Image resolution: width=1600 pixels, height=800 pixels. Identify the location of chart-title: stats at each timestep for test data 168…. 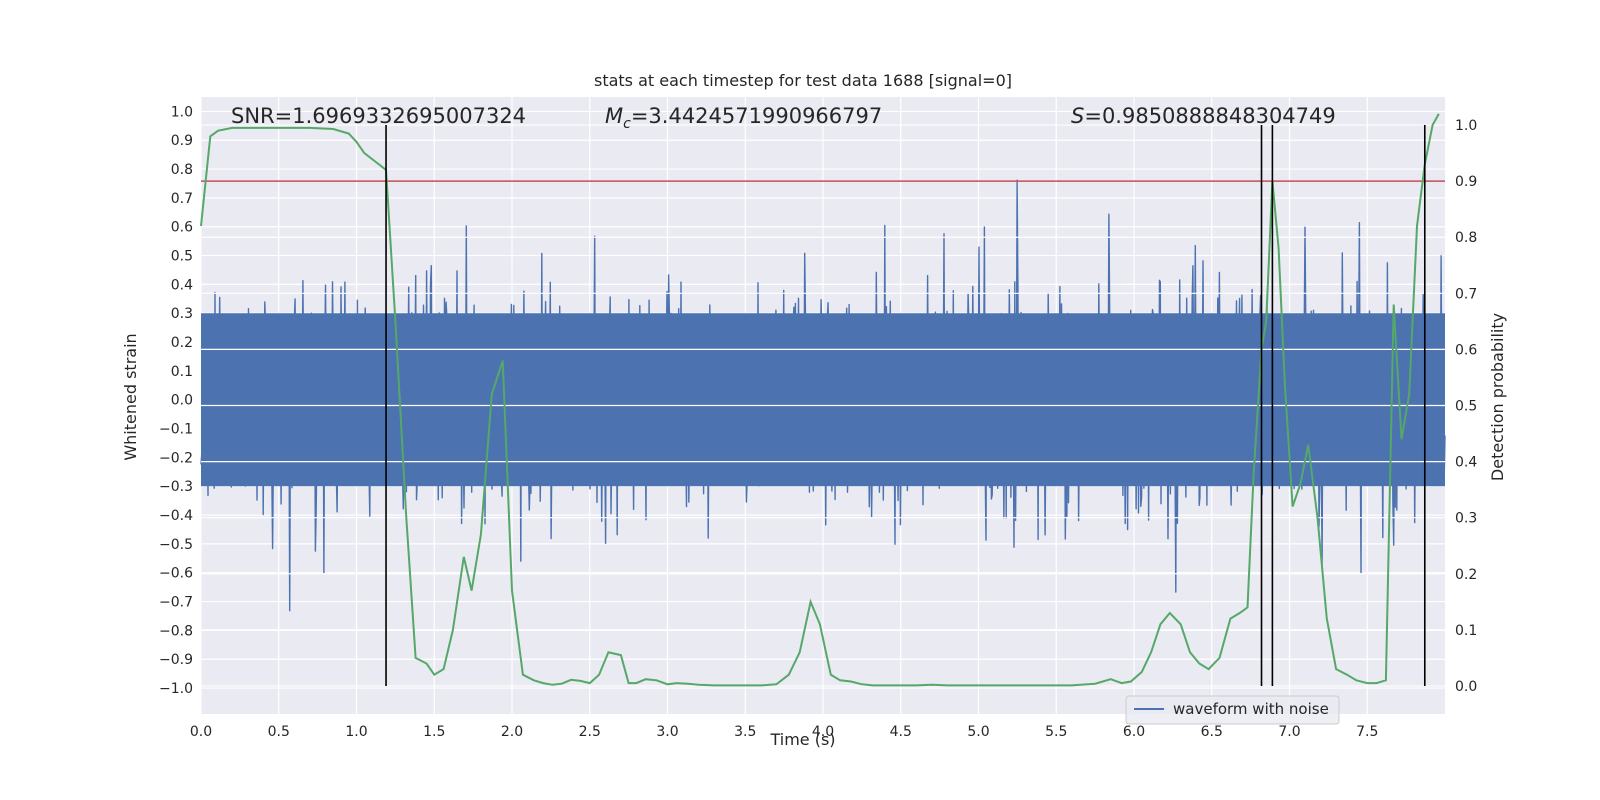
(803, 80).